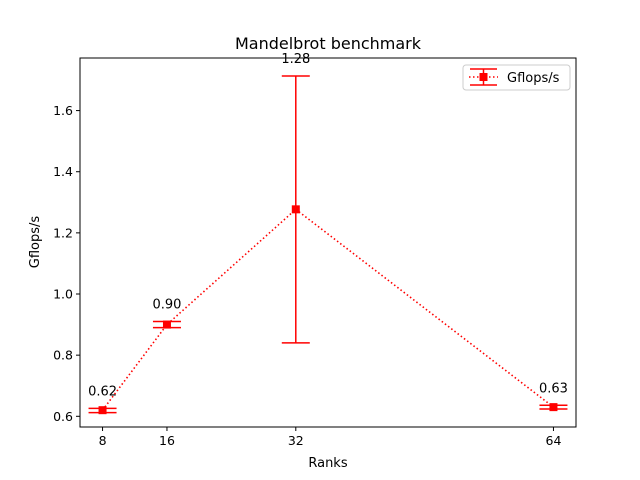 The height and width of the screenshot is (480, 640). Describe the element at coordinates (63, 355) in the screenshot. I see `y-tick-label: 0.8` at that location.